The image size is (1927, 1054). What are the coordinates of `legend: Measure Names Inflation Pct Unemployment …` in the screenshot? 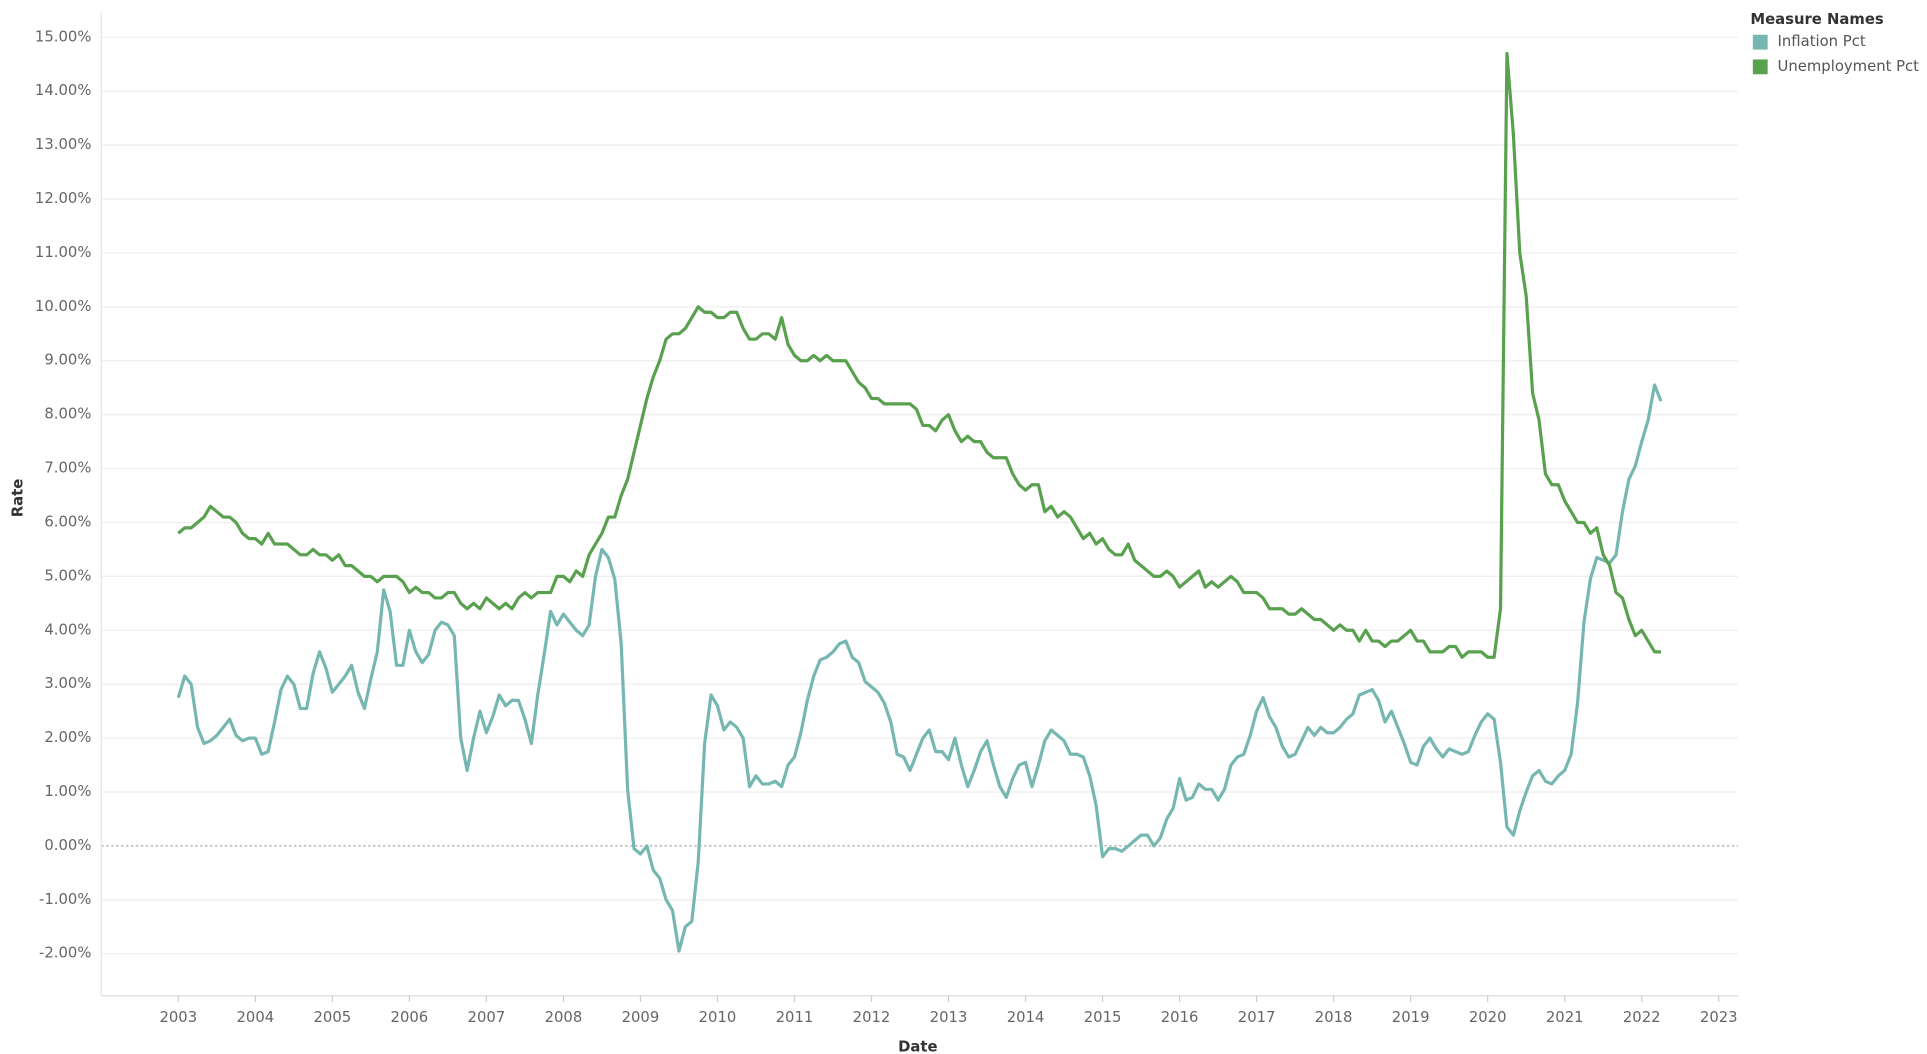 It's located at (1834, 43).